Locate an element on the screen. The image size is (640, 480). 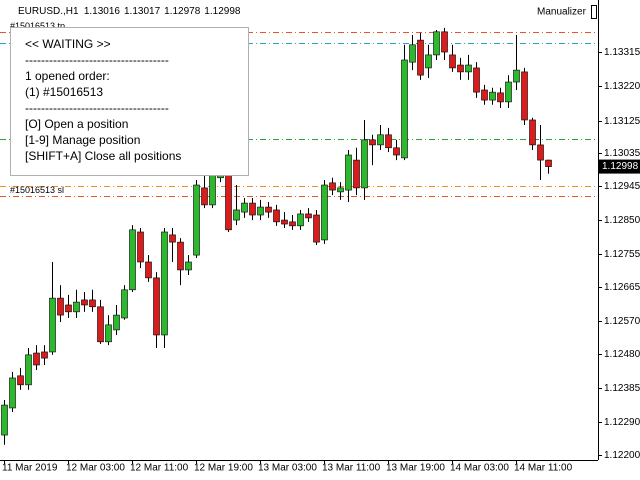
x-tick-label: 12 Mar 03:00 is located at coordinates (95, 468).